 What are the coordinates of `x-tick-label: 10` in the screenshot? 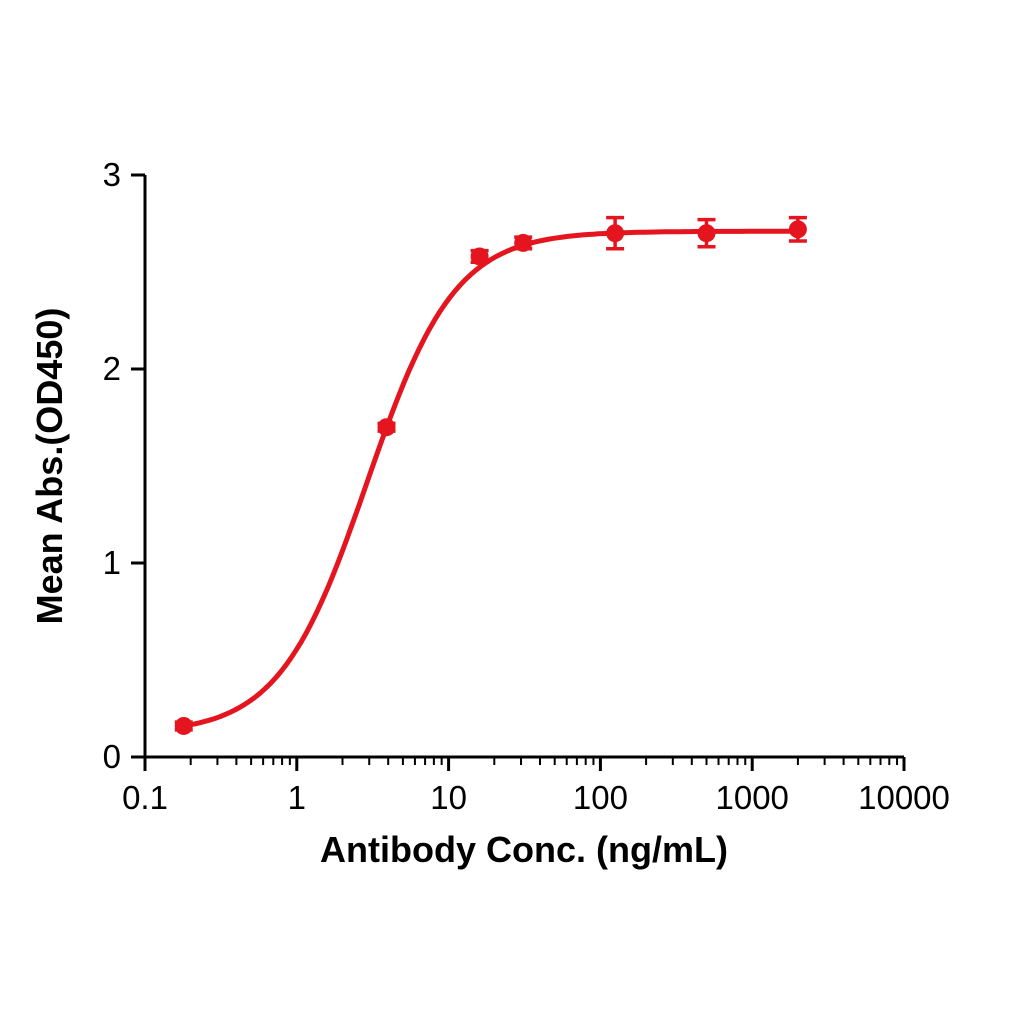 It's located at (448, 797).